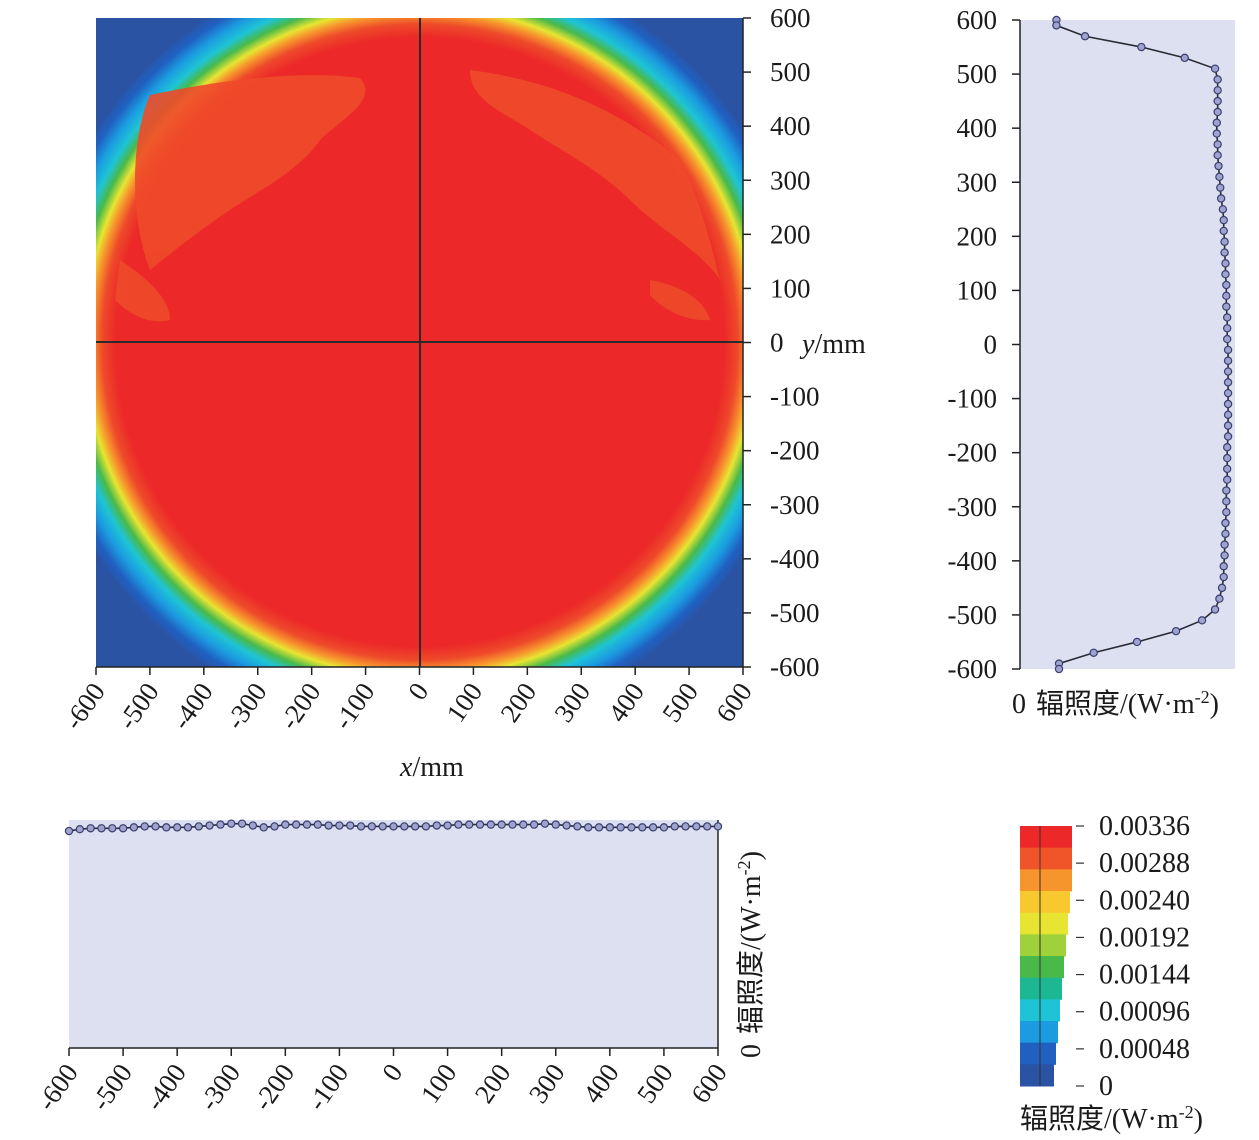  I want to click on colorbar-tick-label: 0.00288, so click(1144, 863).